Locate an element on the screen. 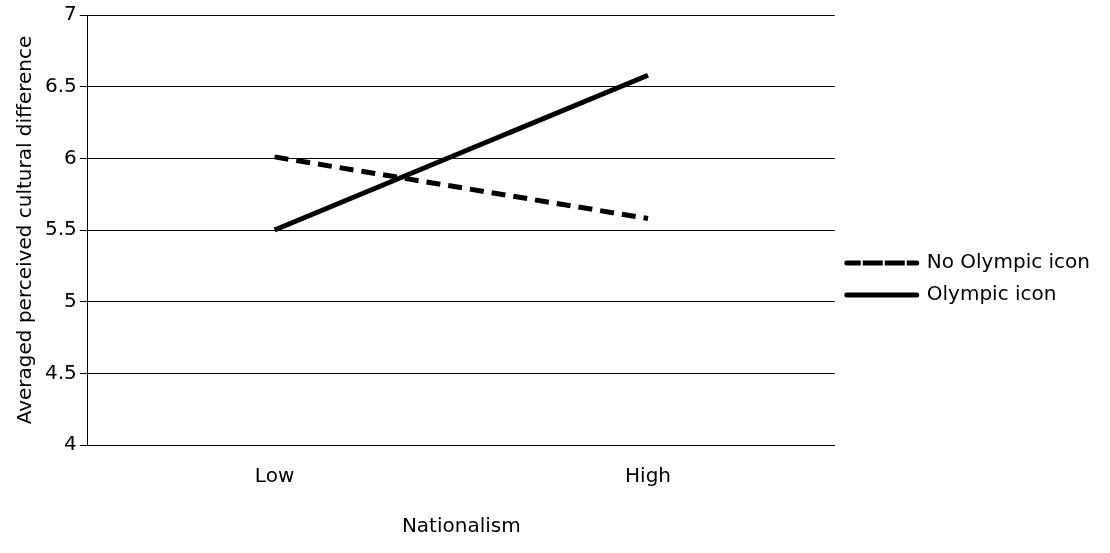 The image size is (1110, 553). y-tick-label: 7 is located at coordinates (70, 13).